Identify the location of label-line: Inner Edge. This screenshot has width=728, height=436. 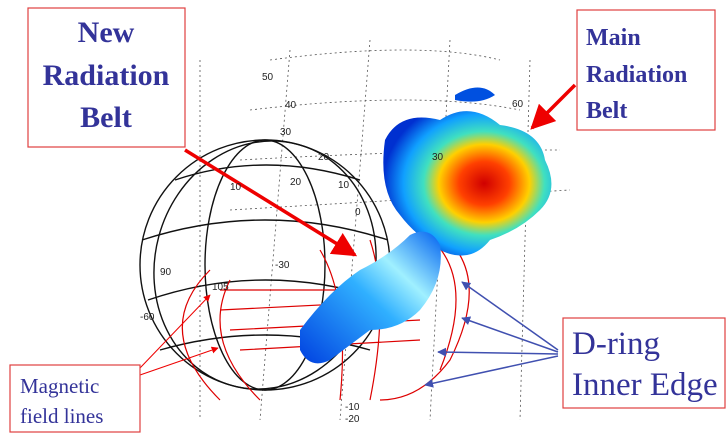
(645, 385).